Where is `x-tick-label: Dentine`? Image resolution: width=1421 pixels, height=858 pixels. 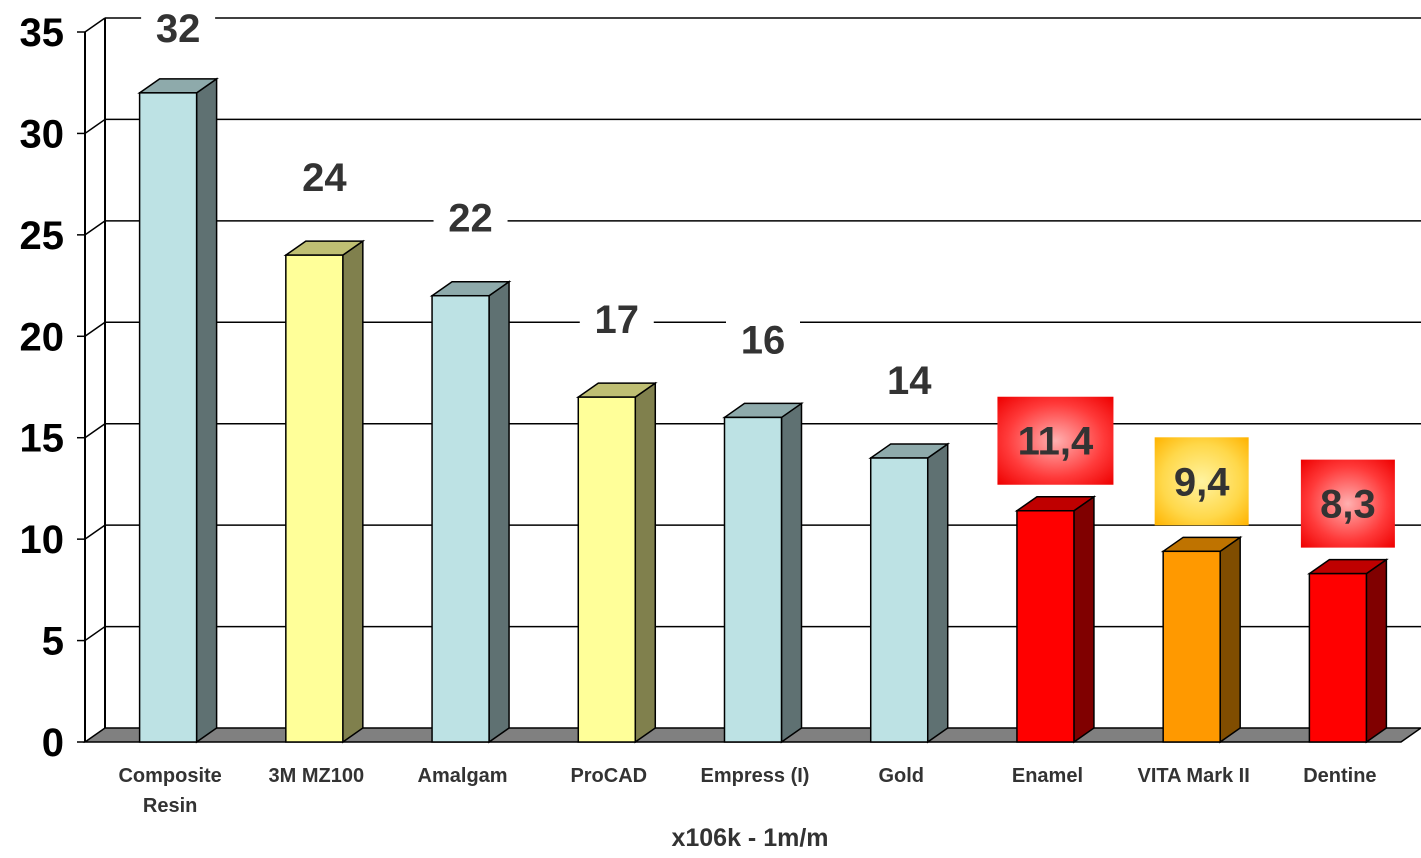 x-tick-label: Dentine is located at coordinates (1339, 776).